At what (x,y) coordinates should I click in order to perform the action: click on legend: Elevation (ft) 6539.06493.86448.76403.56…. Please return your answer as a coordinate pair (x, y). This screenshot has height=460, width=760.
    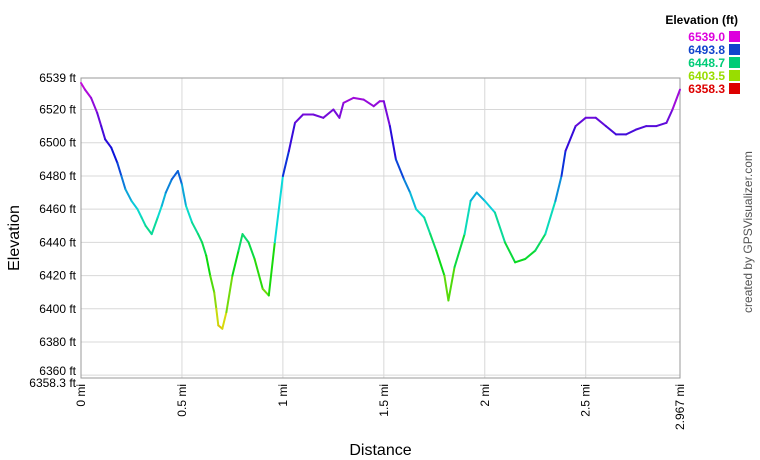
    Looking at the image, I should click on (702, 54).